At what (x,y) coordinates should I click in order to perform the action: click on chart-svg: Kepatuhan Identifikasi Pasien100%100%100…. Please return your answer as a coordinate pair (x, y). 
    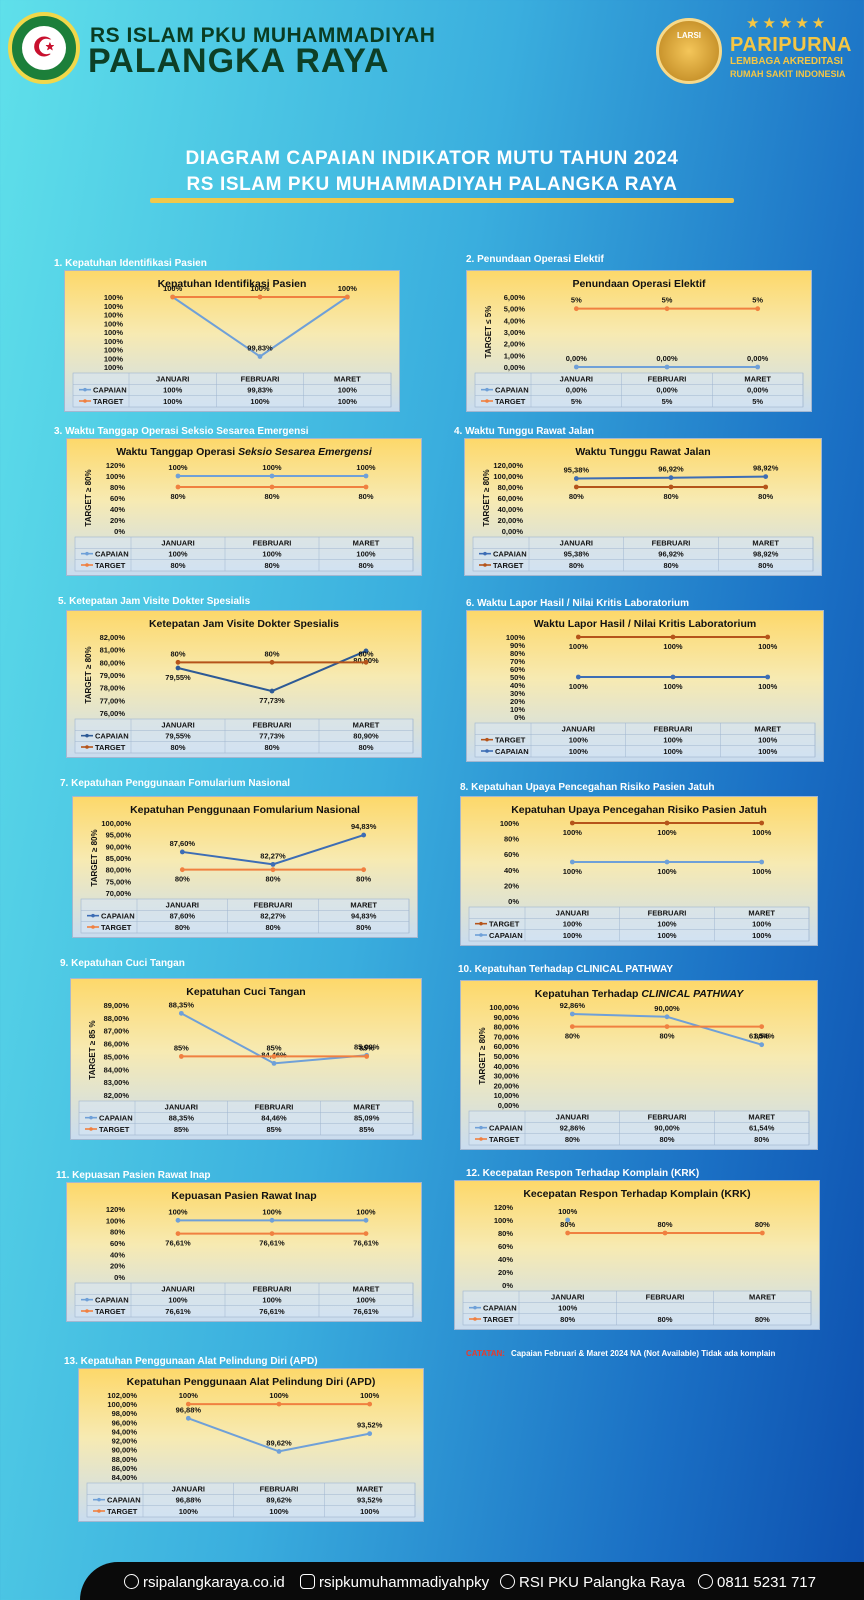
    Looking at the image, I should click on (232, 343).